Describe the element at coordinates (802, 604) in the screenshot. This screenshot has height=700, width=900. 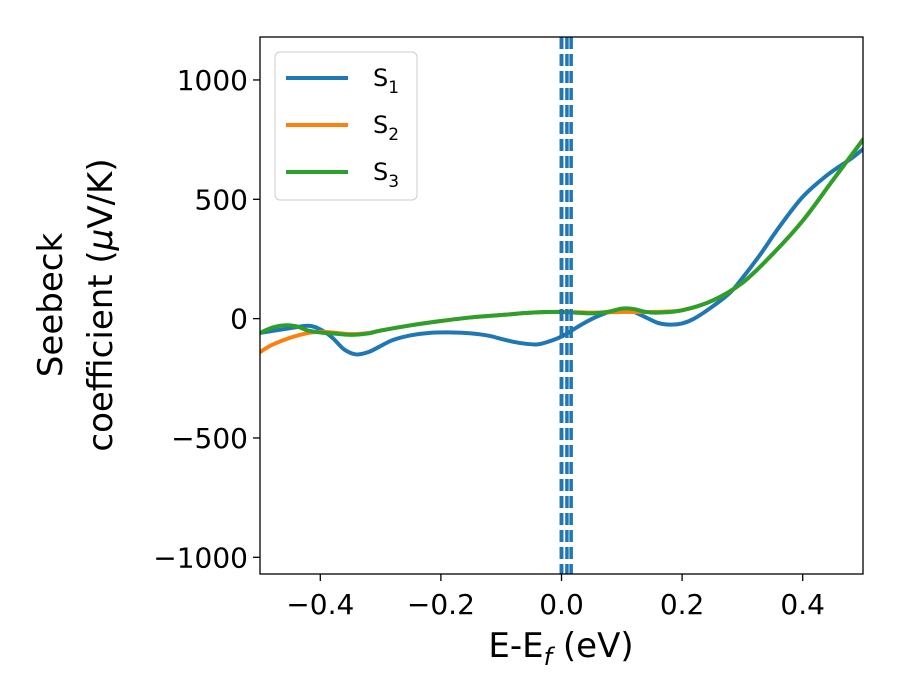
I see `x-tick-label: 0.4` at that location.